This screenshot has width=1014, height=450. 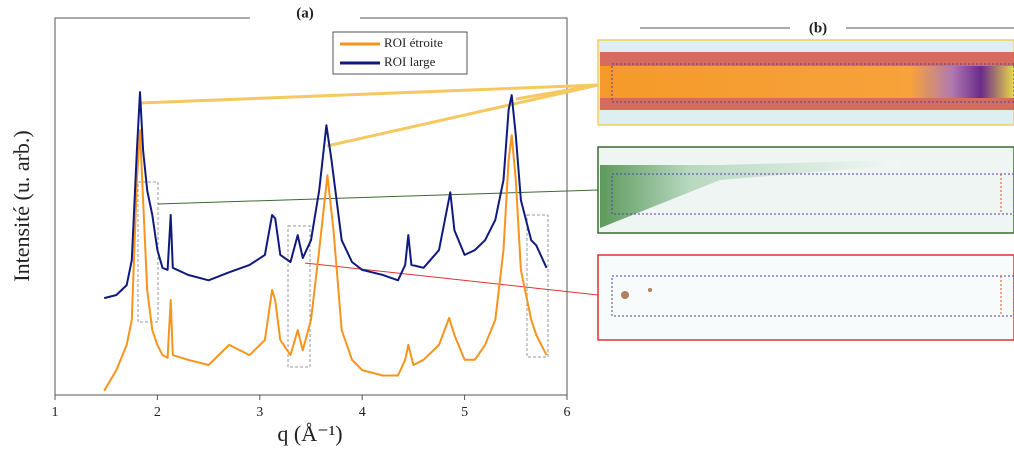 I want to click on x-tick-label: 2, so click(x=157, y=412).